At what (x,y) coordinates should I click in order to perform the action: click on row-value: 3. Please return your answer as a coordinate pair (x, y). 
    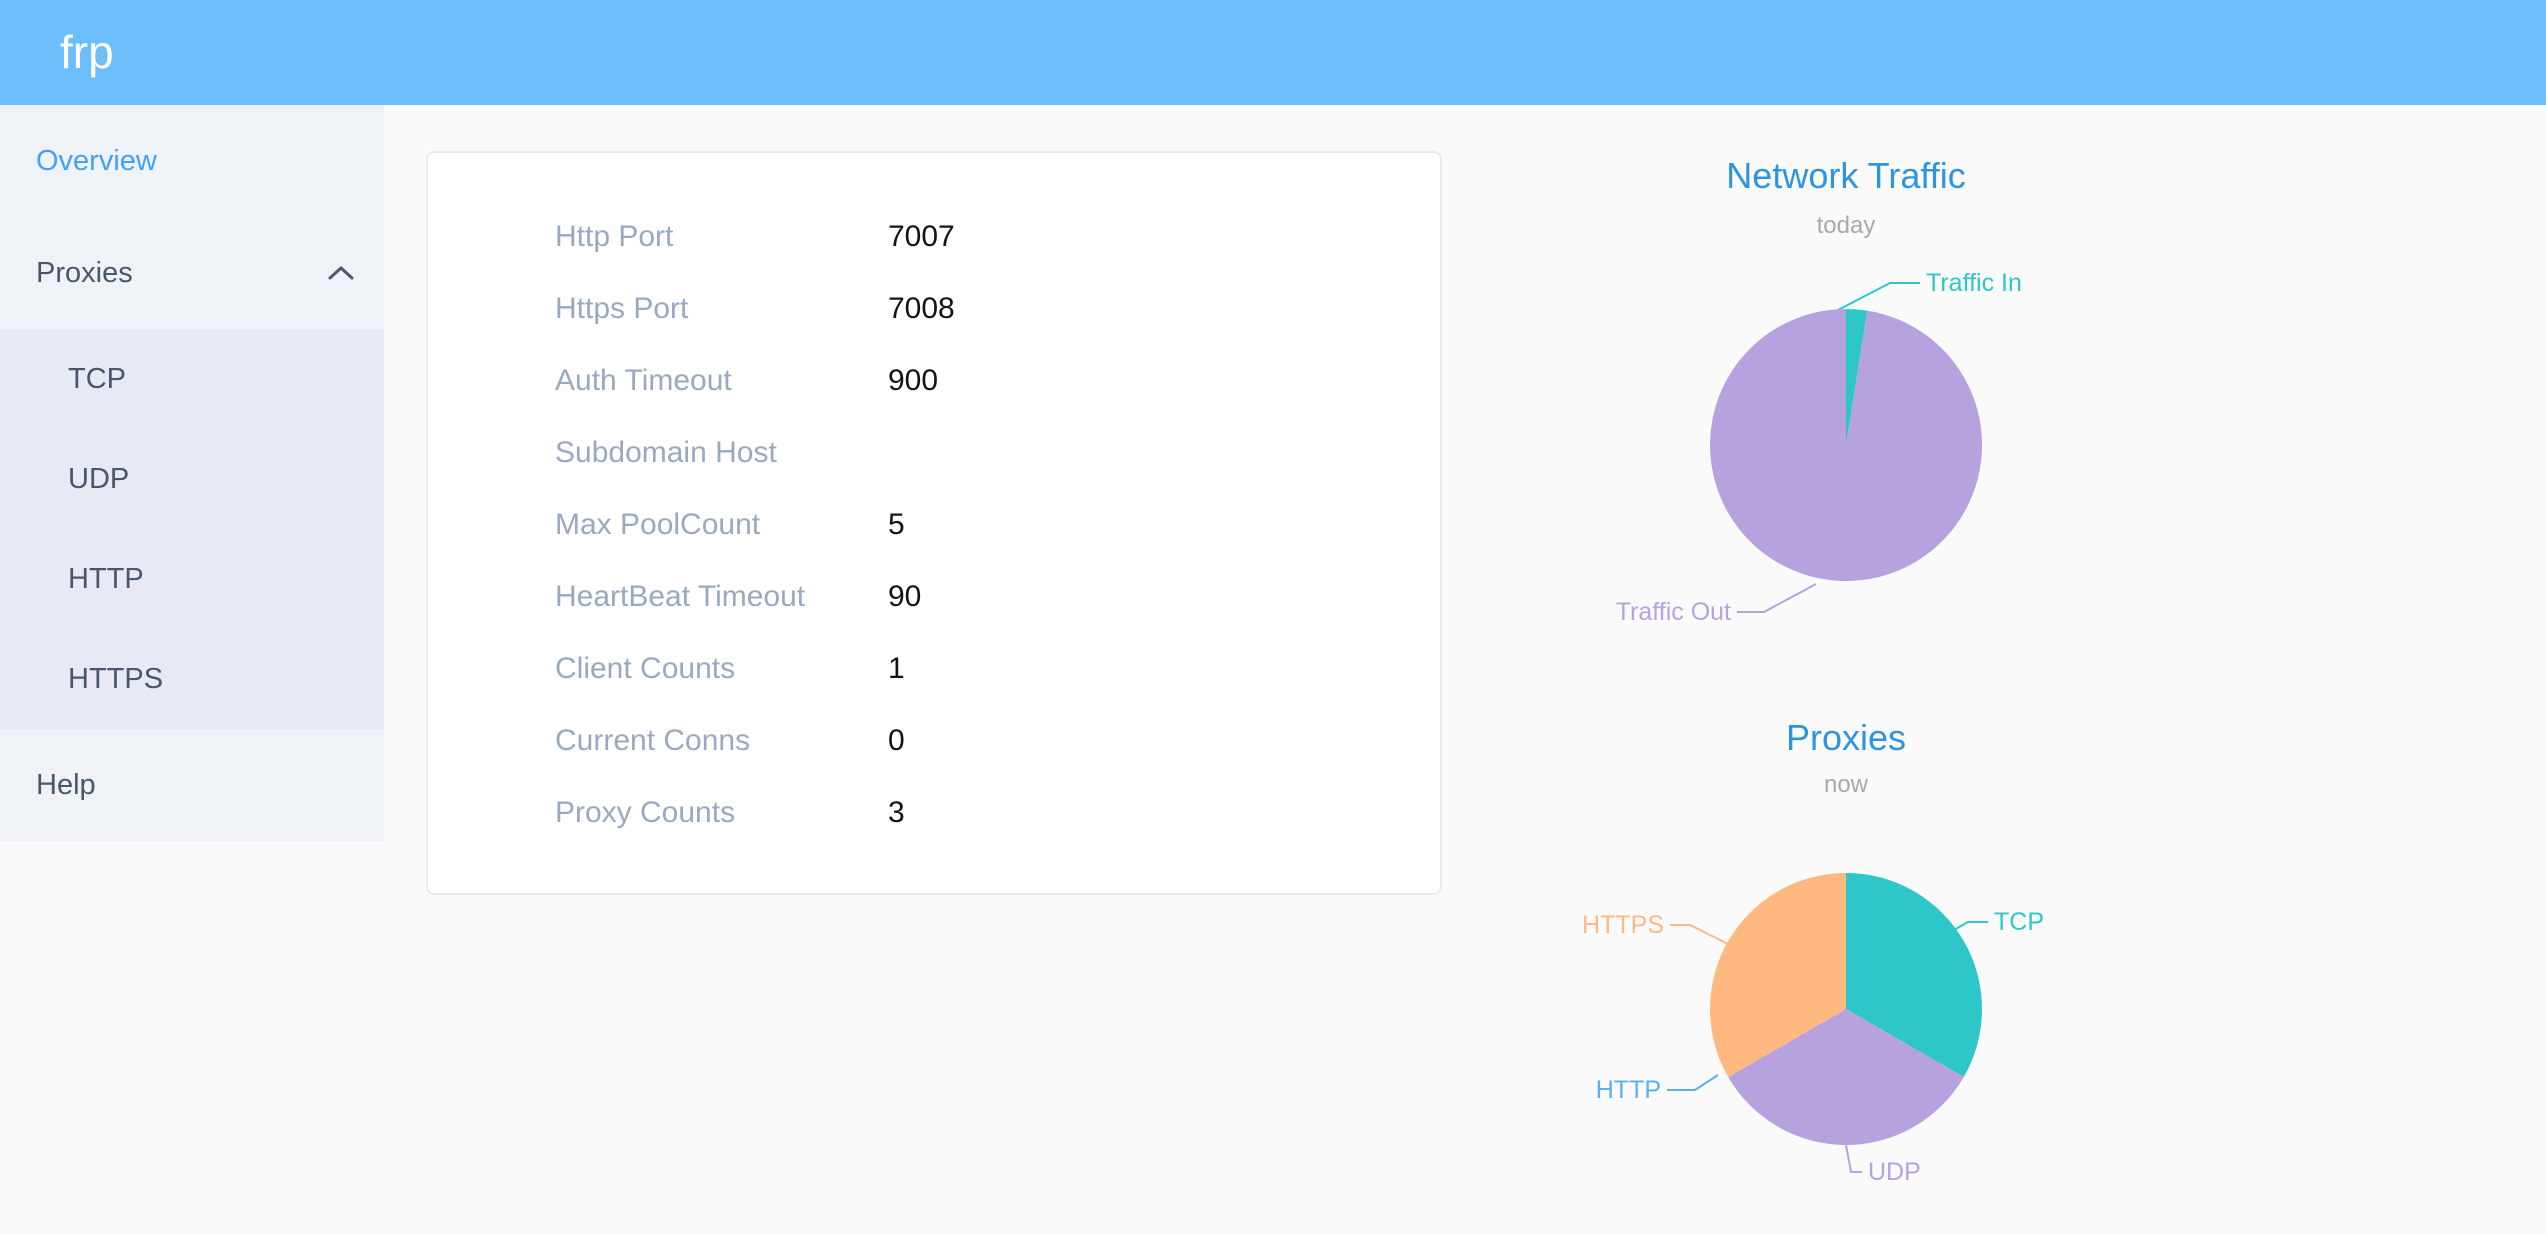
    Looking at the image, I should click on (896, 812).